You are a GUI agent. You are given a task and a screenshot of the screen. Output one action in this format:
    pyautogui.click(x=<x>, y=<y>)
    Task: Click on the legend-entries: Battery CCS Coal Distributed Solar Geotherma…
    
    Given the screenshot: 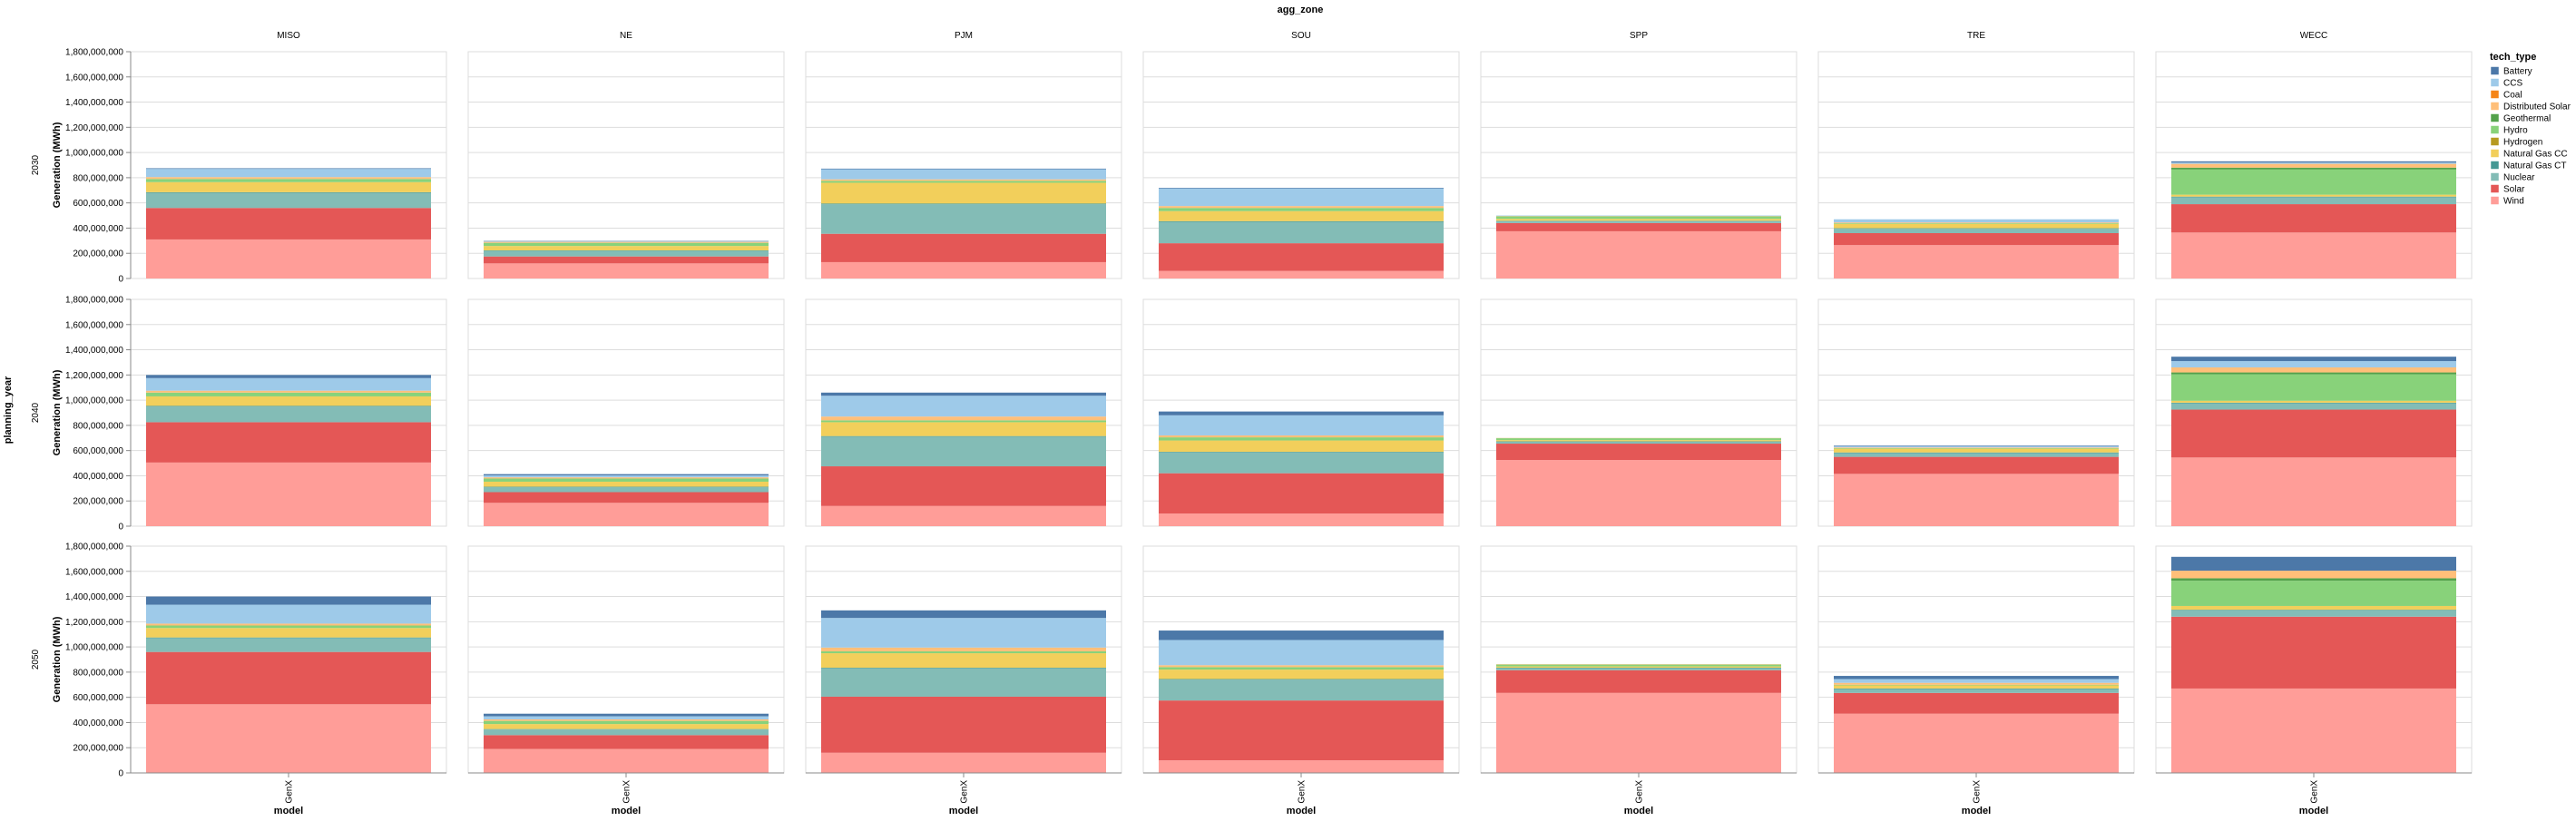 What is the action you would take?
    pyautogui.click(x=2530, y=137)
    